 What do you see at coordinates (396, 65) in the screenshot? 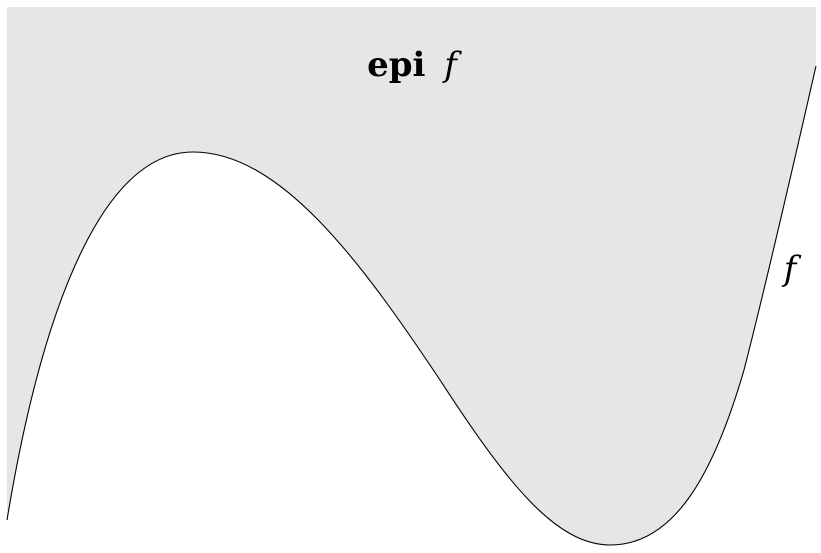
I see `epigraph-label-bold: epi` at bounding box center [396, 65].